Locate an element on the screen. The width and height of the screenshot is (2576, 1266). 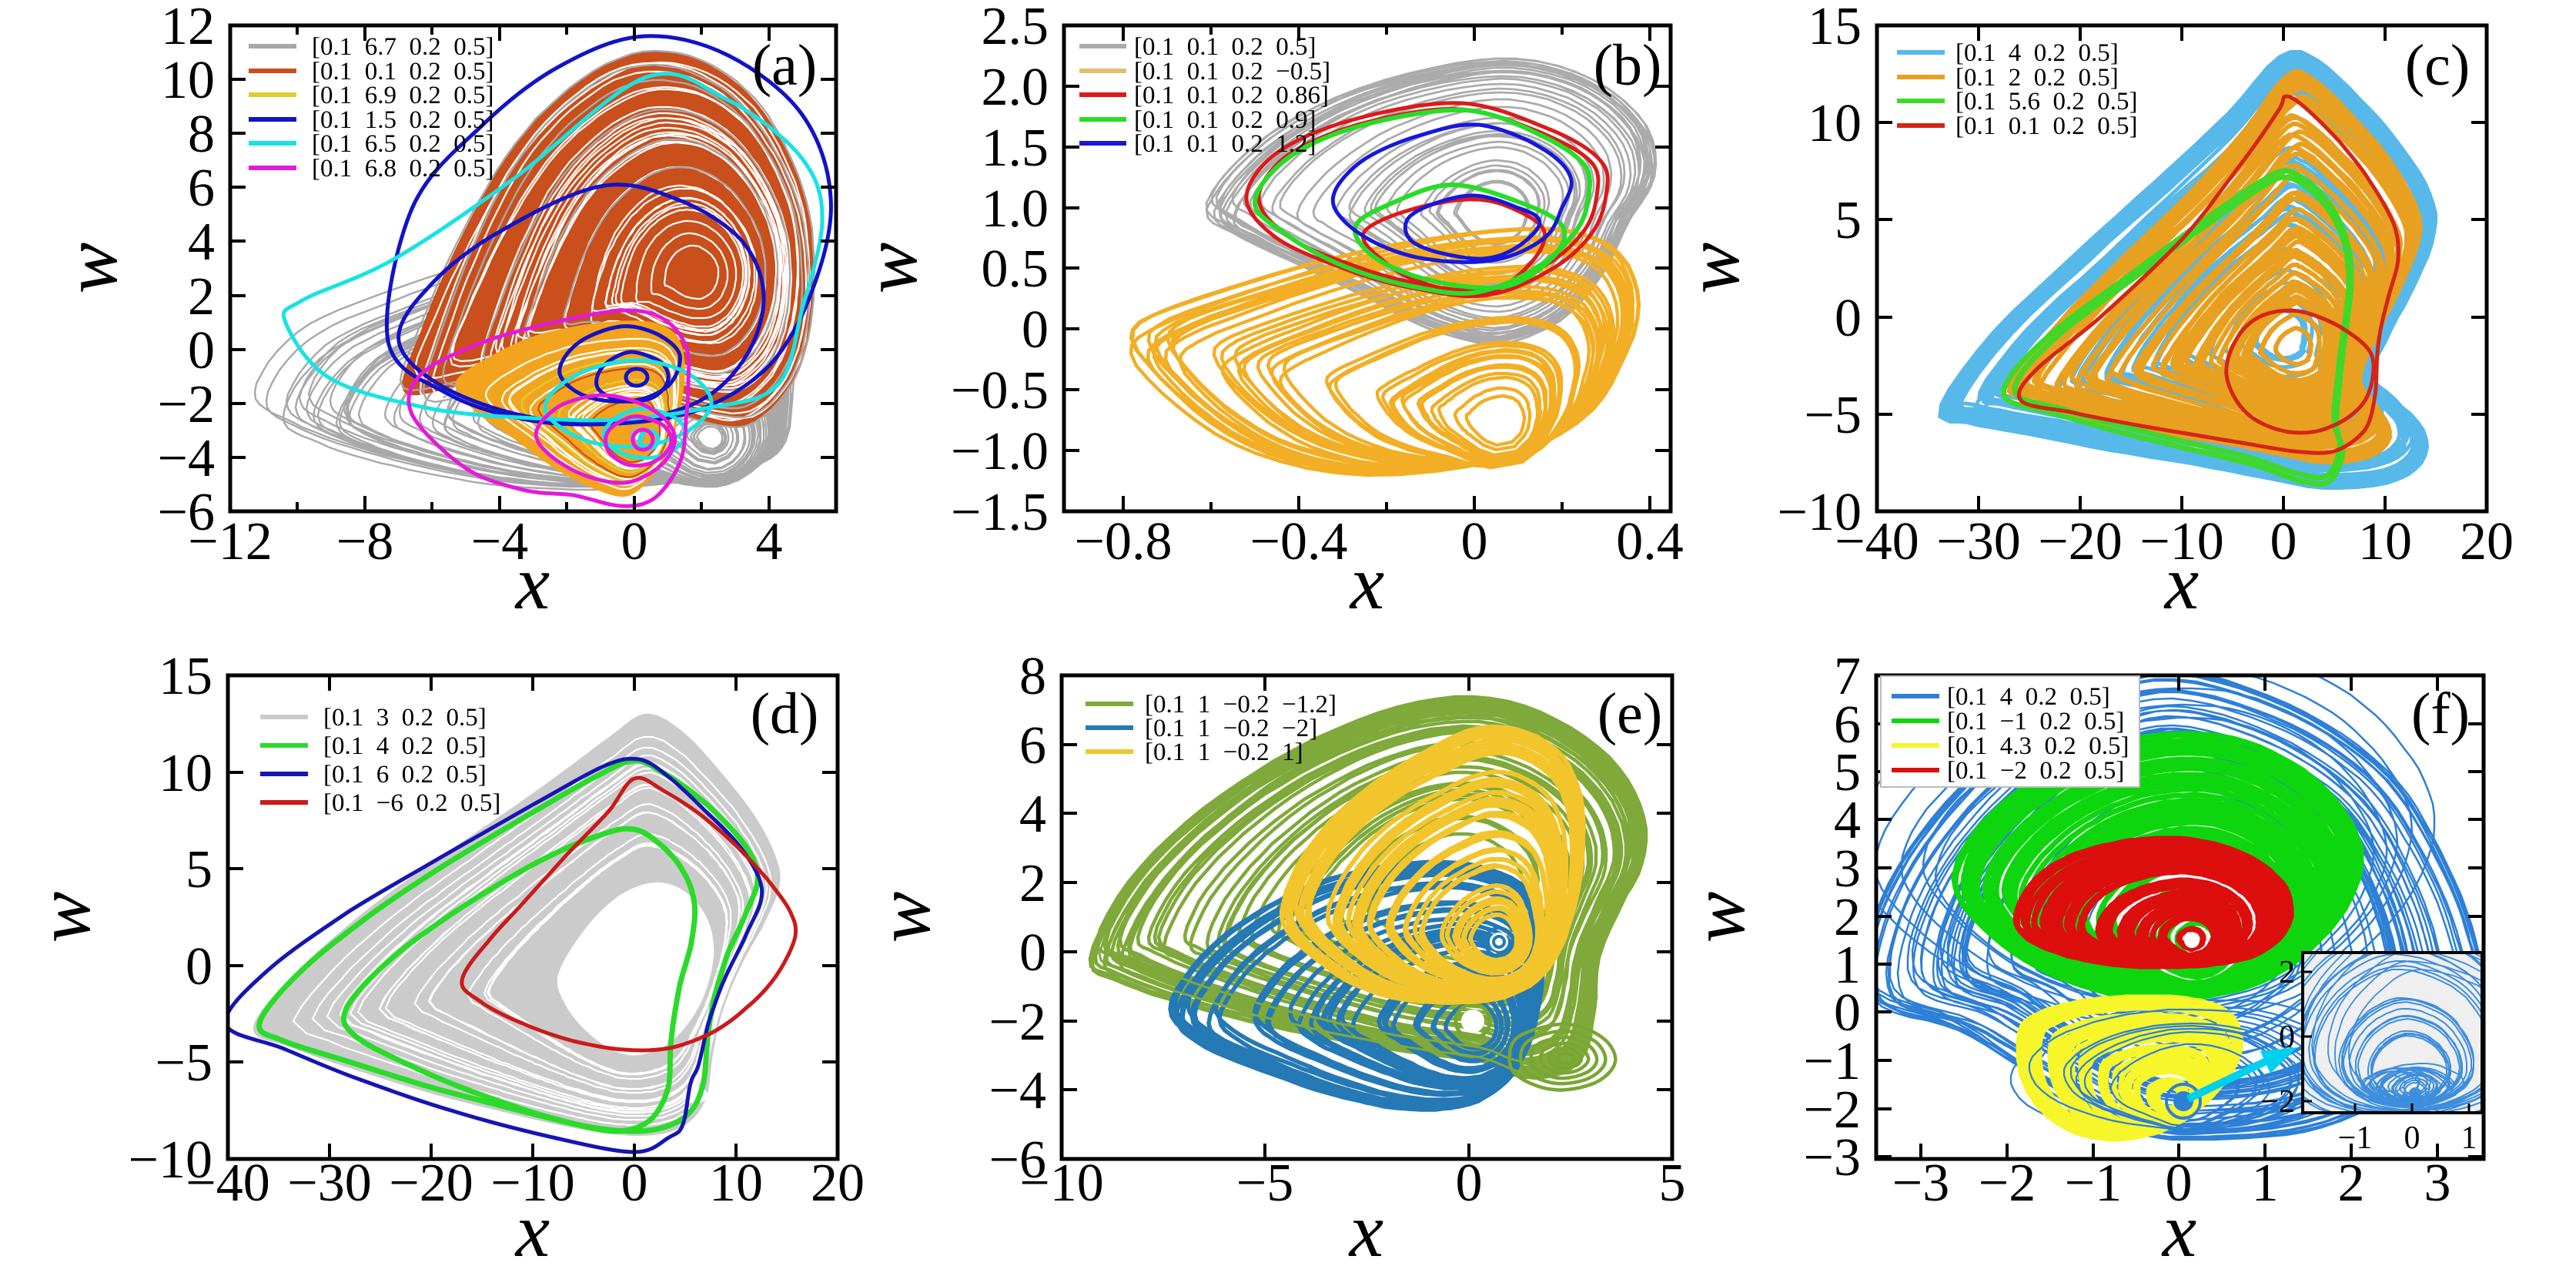
svg-text: 1.0 is located at coordinates (1016, 209).